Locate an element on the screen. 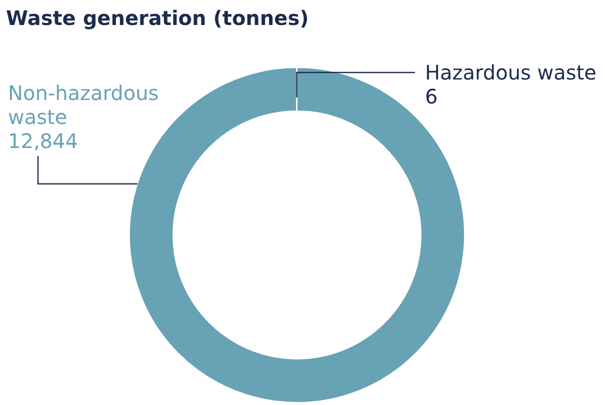  data-label: 12,844 is located at coordinates (43, 140).